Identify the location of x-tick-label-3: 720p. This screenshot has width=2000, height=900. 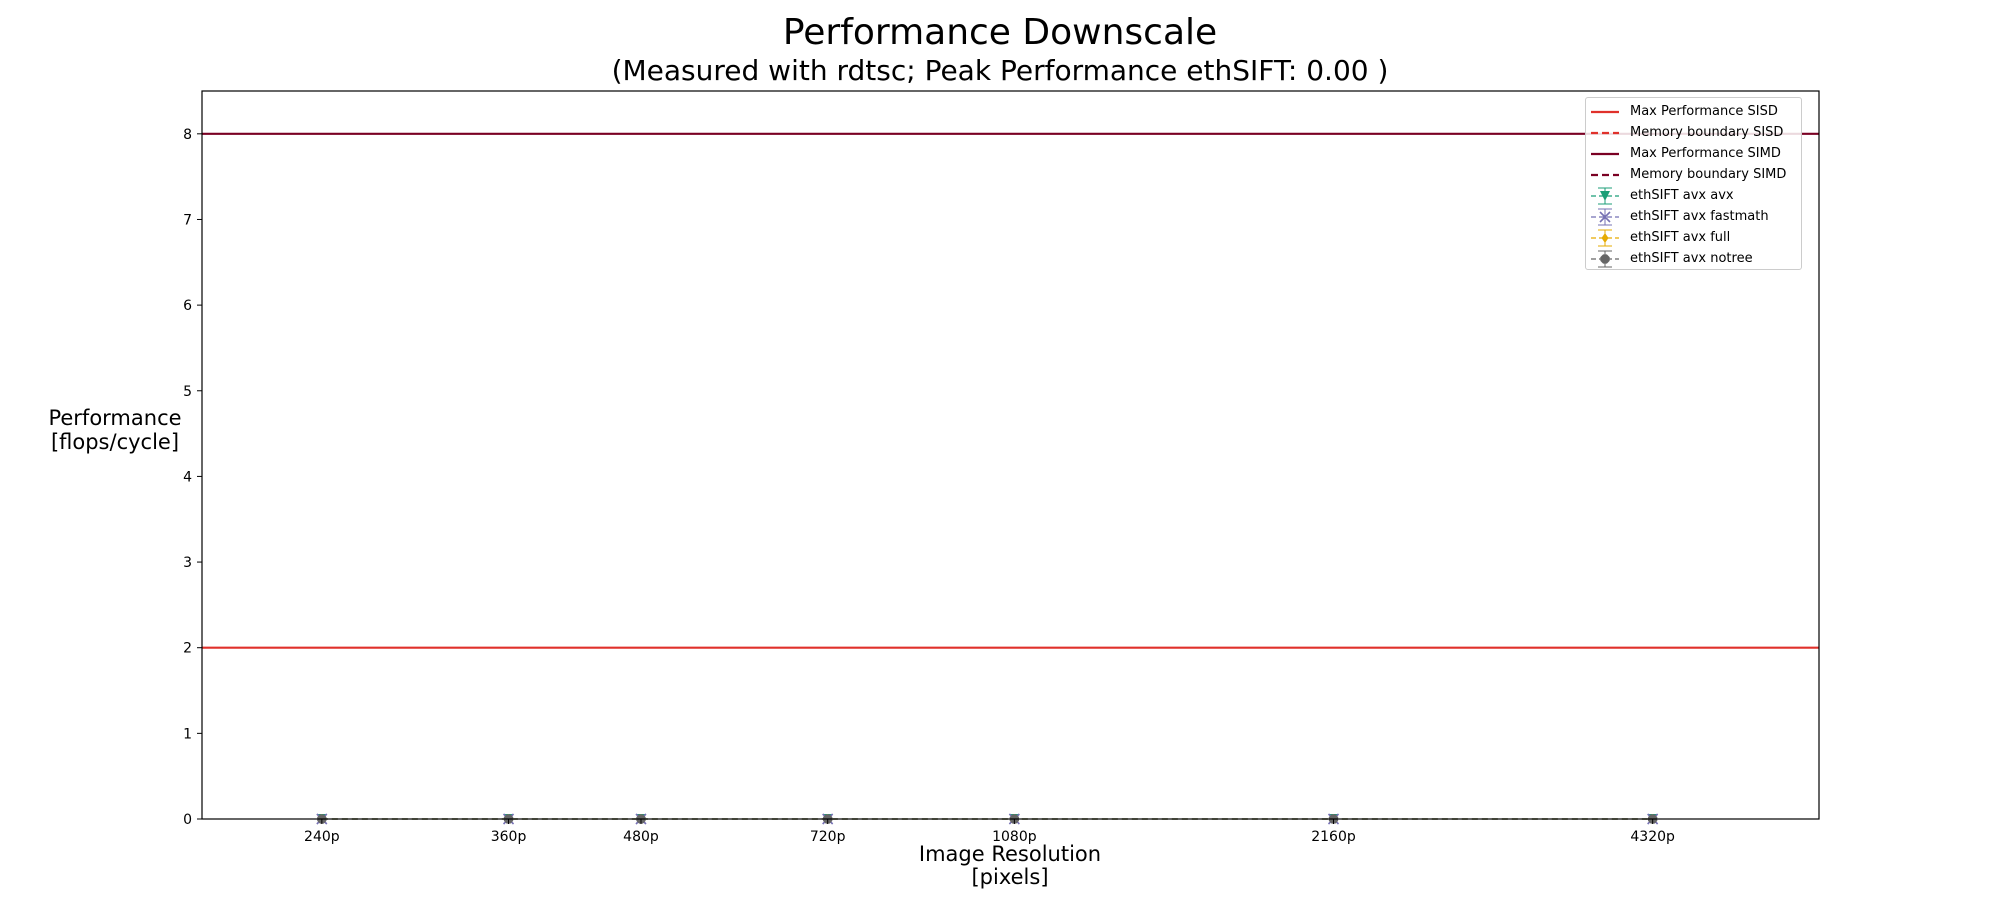
(828, 837).